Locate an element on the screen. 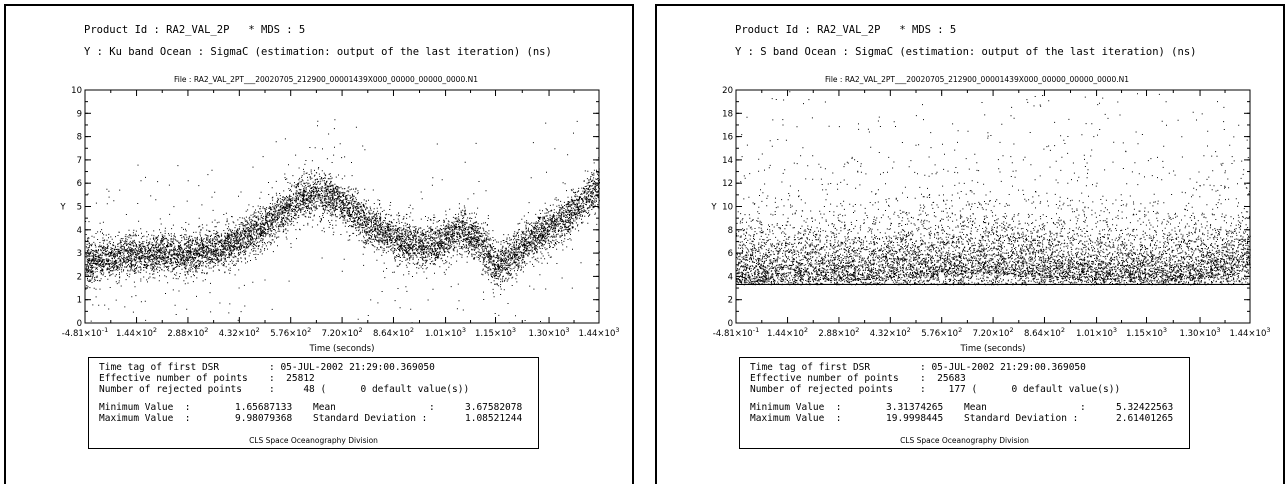 The width and height of the screenshot is (1287, 484). y-tick-label: 1 is located at coordinates (79, 301).